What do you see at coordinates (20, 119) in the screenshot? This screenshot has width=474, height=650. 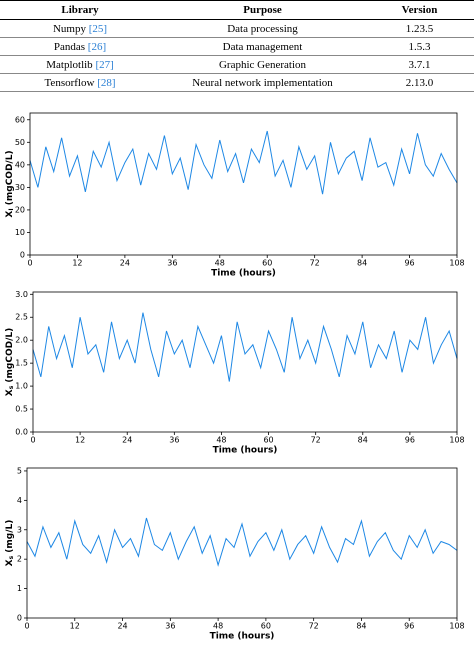 I see `y-tick-label: 60` at bounding box center [20, 119].